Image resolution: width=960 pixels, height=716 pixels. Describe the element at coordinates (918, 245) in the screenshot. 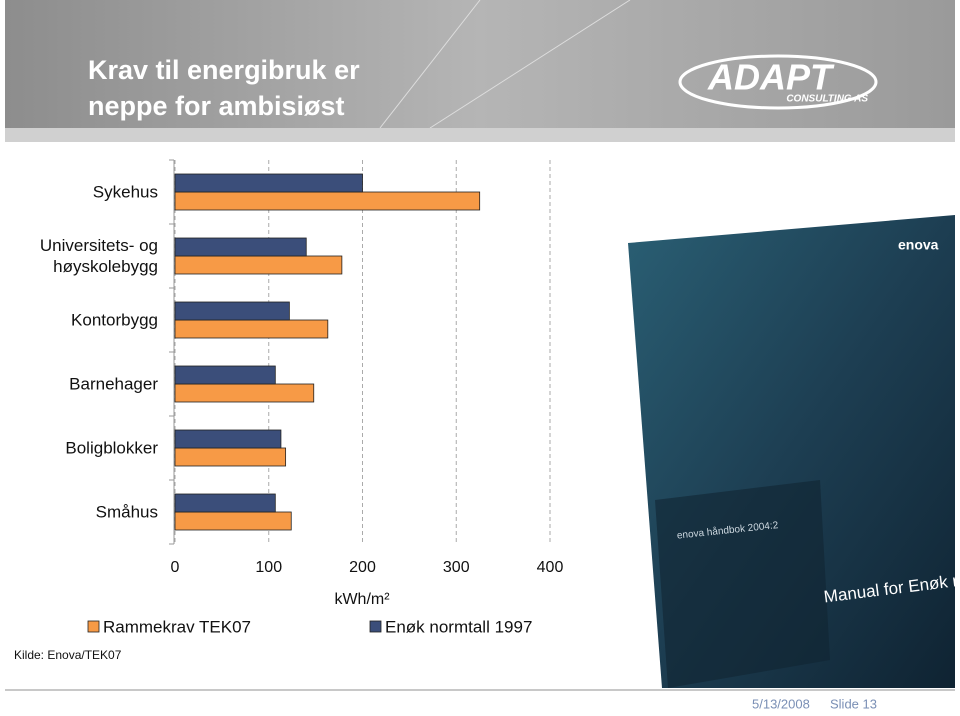

I see `book-brand: enova` at that location.